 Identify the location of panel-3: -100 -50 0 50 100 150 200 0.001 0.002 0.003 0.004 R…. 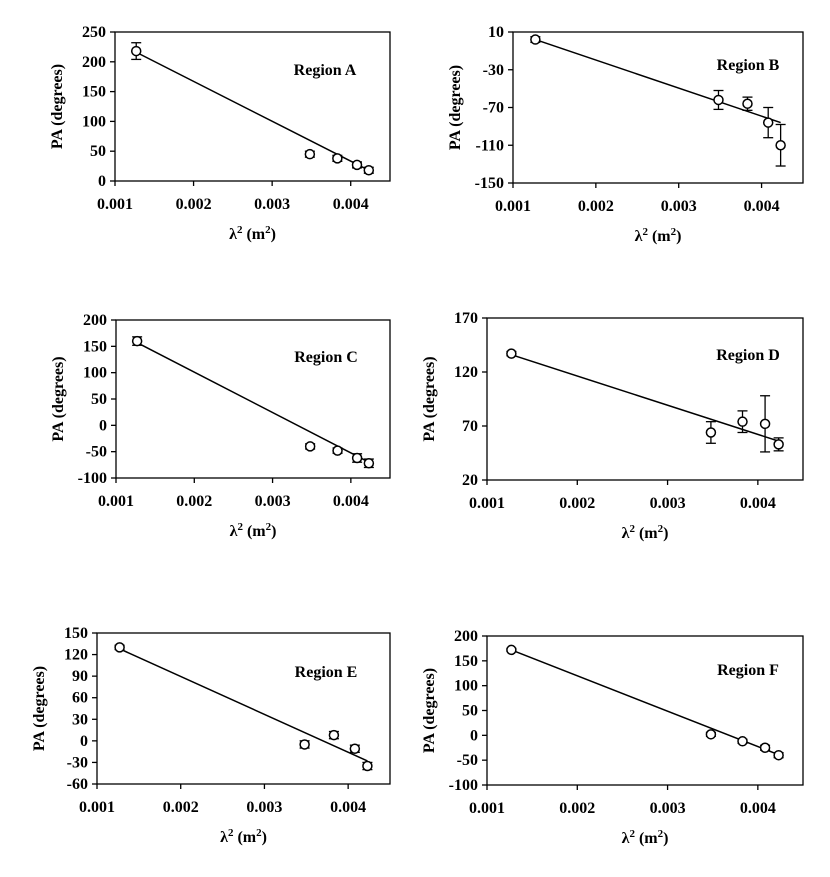
(220, 426).